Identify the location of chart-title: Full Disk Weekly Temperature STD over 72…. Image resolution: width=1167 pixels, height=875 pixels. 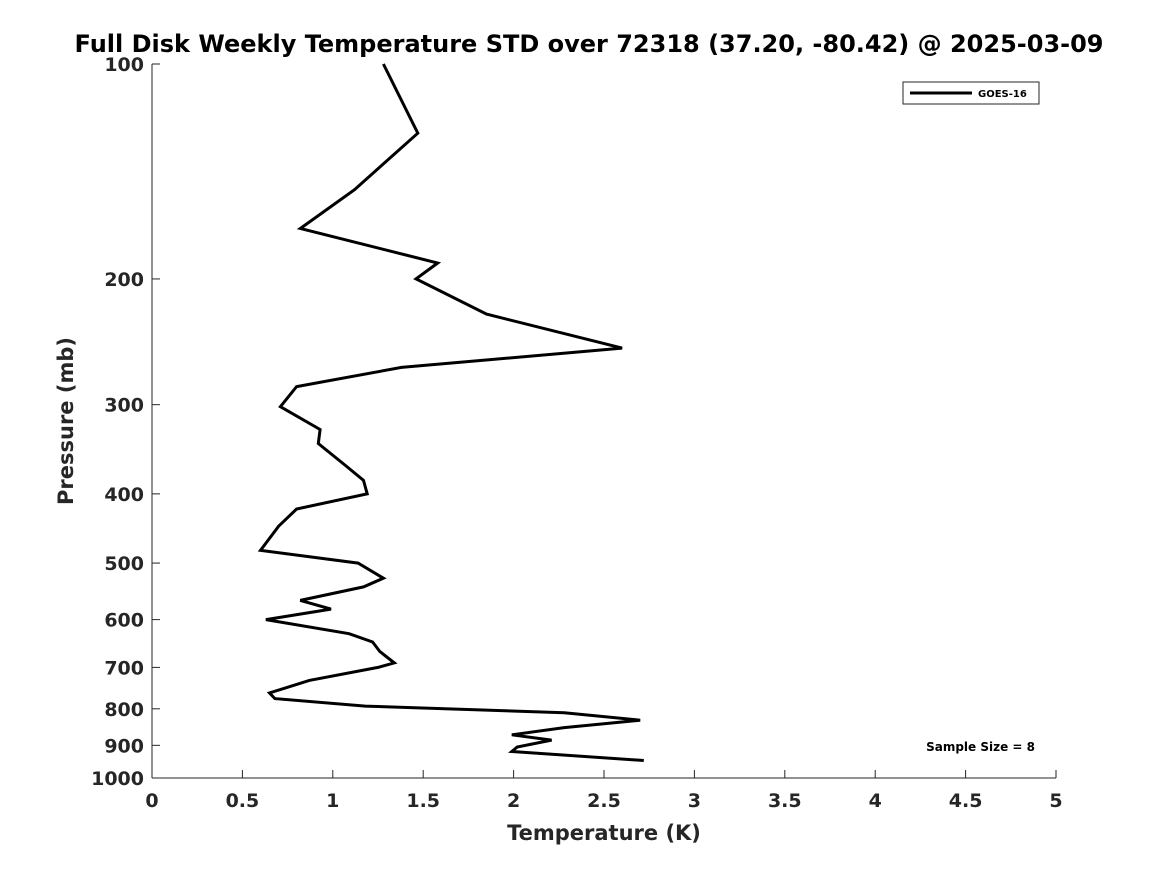
(589, 44).